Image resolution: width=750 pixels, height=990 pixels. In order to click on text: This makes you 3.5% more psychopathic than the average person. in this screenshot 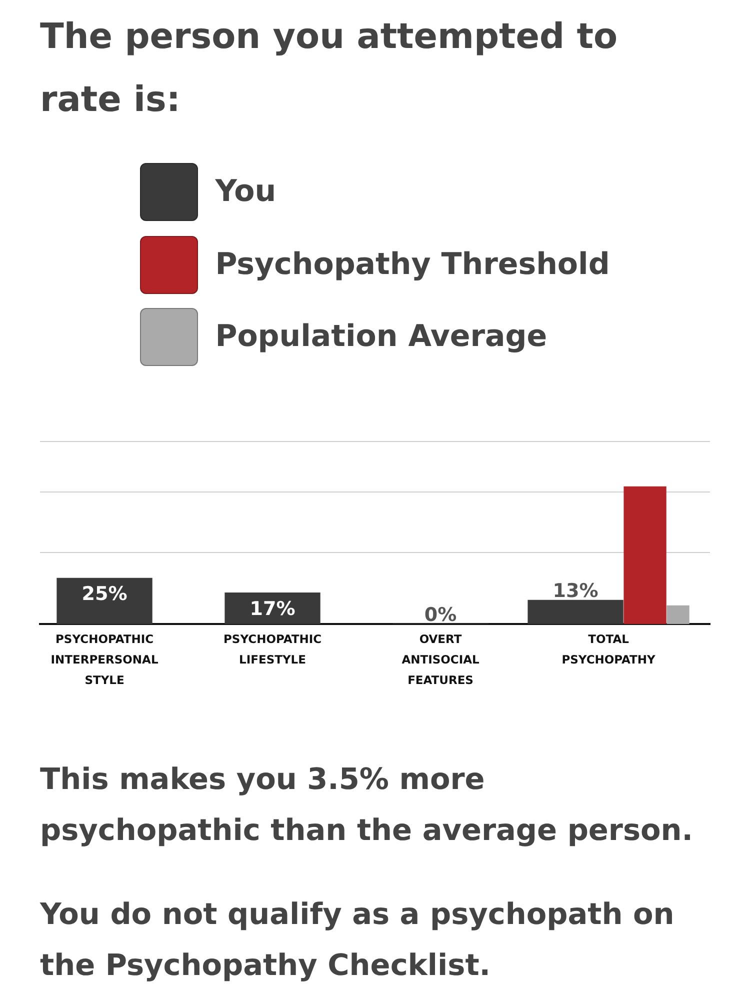, I will do `click(367, 805)`.